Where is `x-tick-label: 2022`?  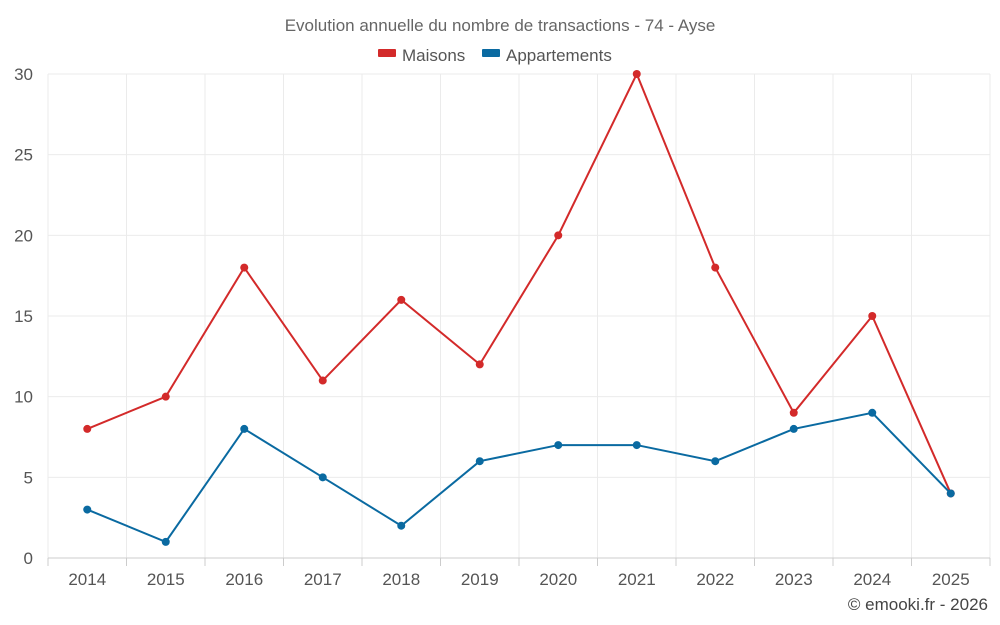 x-tick-label: 2022 is located at coordinates (715, 579).